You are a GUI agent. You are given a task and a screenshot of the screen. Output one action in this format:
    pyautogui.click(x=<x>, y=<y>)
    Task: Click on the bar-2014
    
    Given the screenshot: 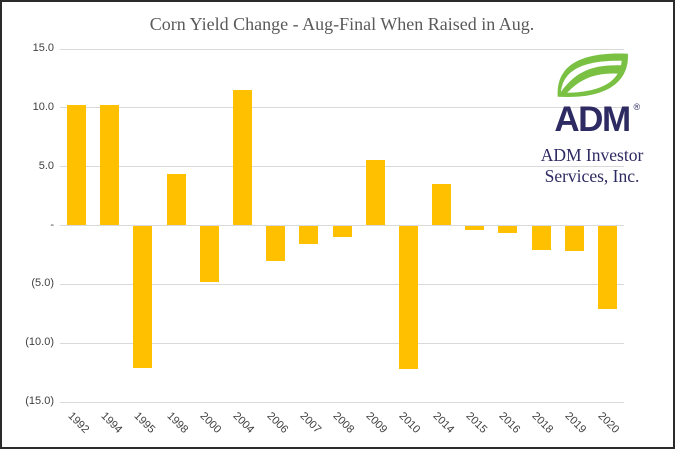 What is the action you would take?
    pyautogui.click(x=442, y=205)
    